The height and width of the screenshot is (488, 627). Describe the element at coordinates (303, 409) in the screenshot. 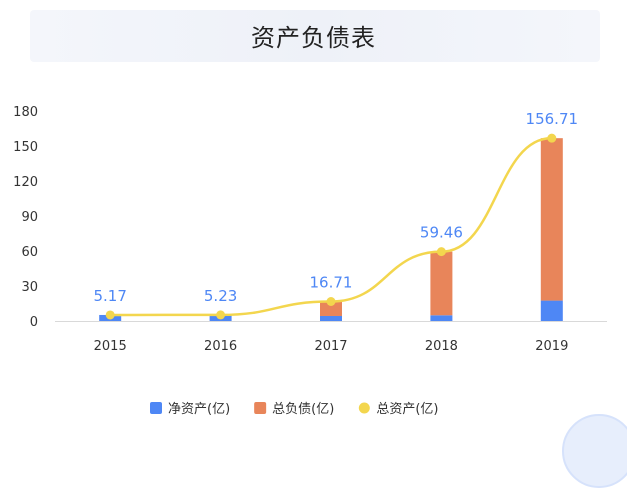

I see `legend-label: 总负债(亿)` at that location.